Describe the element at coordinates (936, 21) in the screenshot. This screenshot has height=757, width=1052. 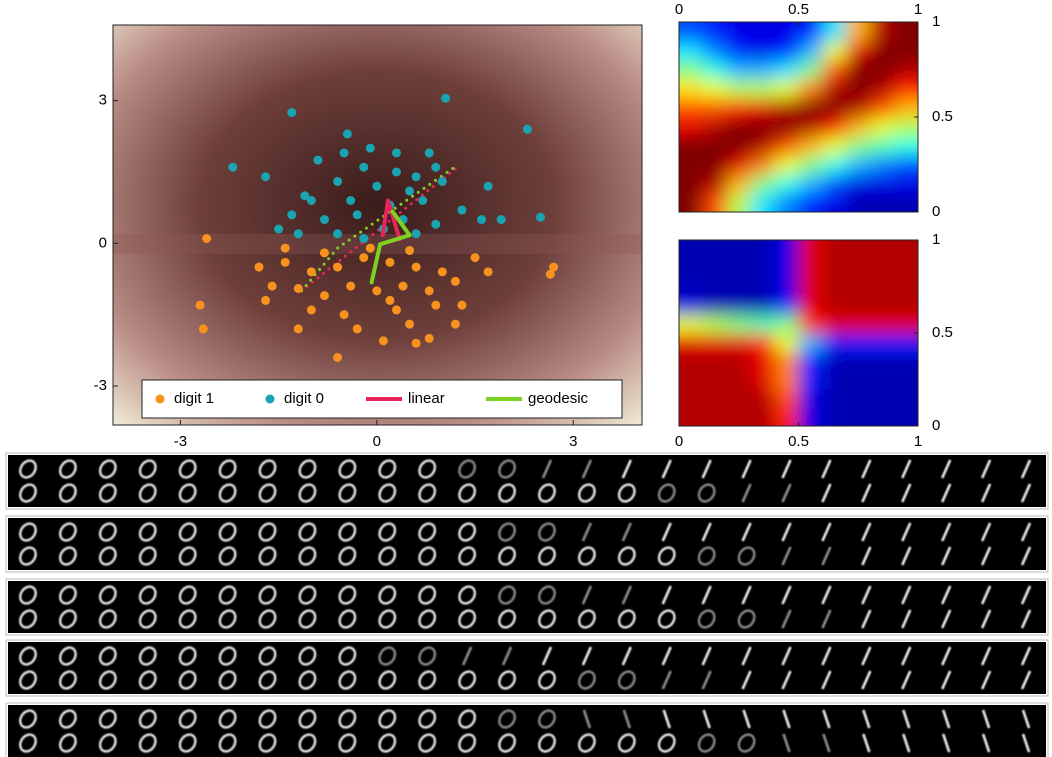
I see `y-tick-label: 1` at that location.